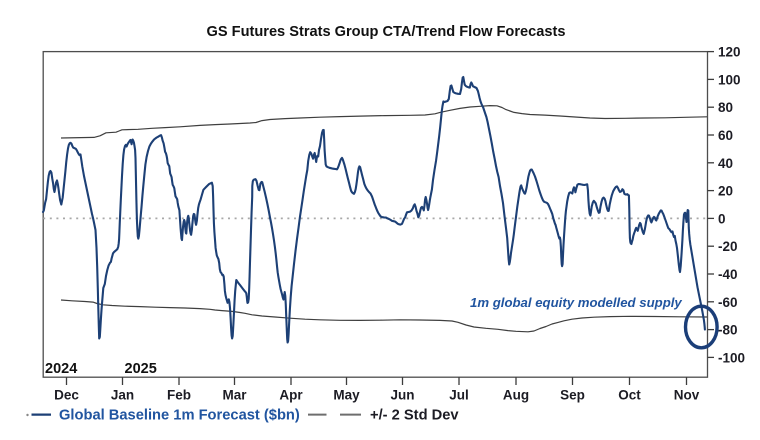 This screenshot has width=760, height=440. What do you see at coordinates (725, 191) in the screenshot?
I see `svg-text: 20` at bounding box center [725, 191].